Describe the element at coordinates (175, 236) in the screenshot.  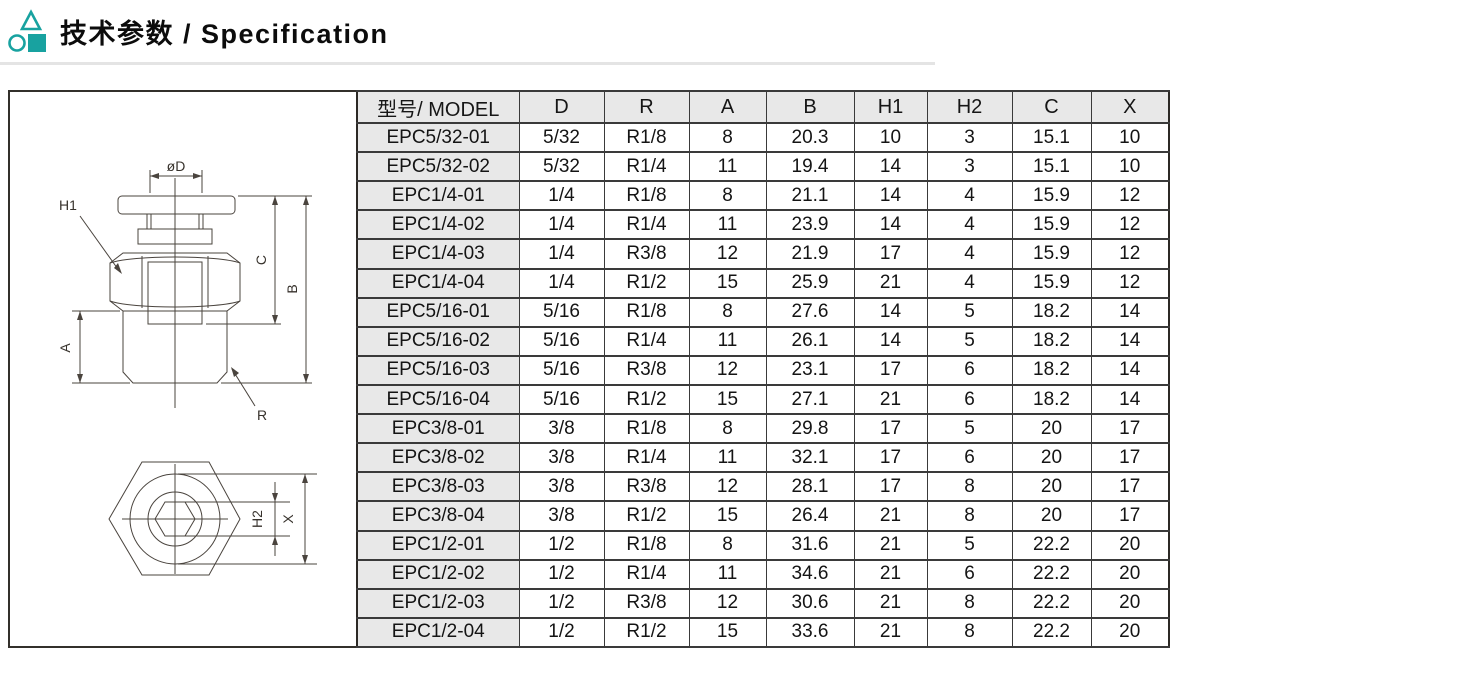
I see `collar-outline` at that location.